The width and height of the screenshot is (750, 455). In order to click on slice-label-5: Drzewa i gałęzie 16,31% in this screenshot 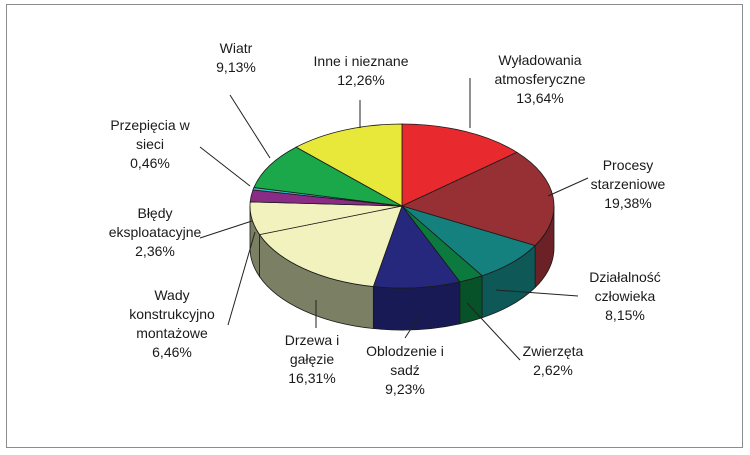, I will do `click(312, 359)`.